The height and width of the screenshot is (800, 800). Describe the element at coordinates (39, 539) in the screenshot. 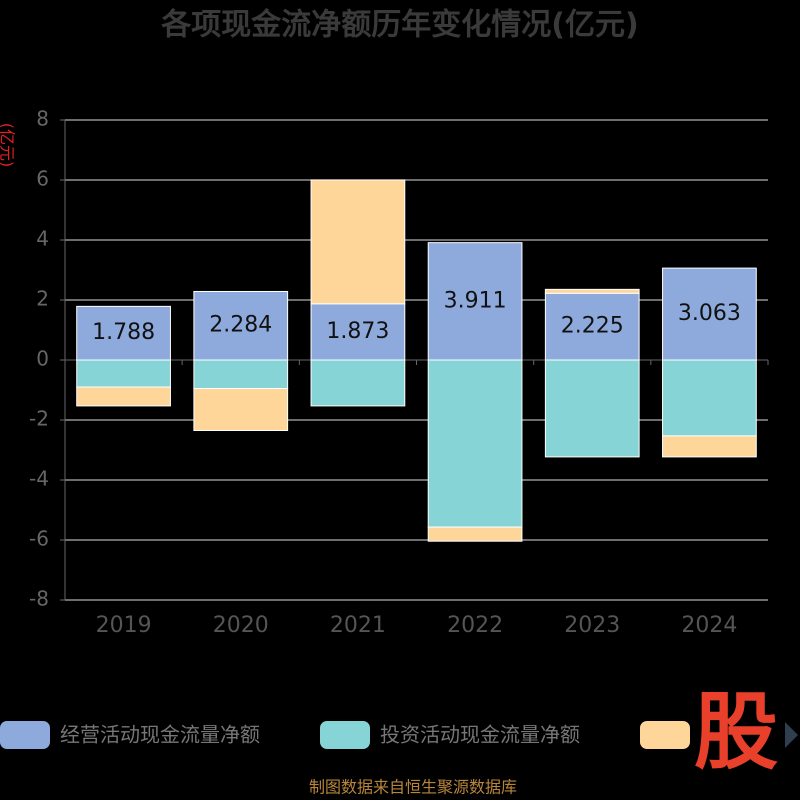

I see `y-tick-label: -6` at that location.